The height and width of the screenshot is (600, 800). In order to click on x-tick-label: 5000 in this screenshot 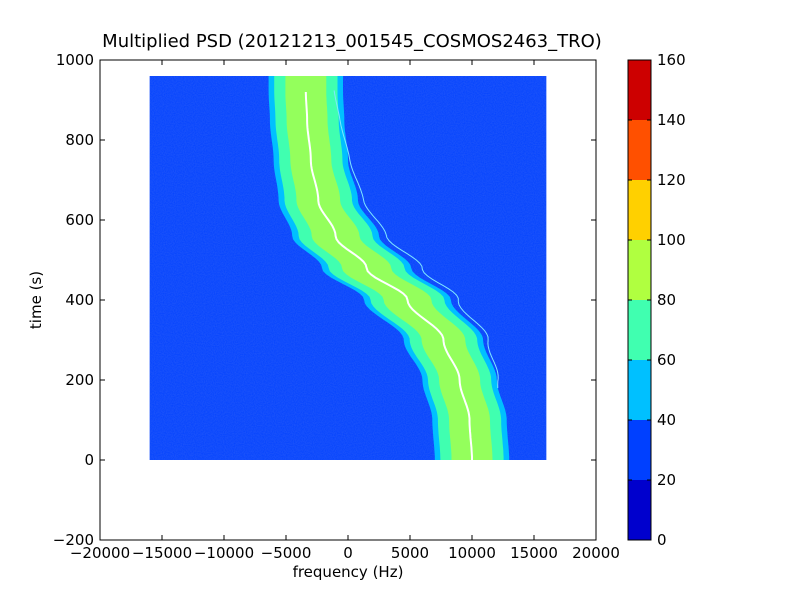, I will do `click(410, 553)`.